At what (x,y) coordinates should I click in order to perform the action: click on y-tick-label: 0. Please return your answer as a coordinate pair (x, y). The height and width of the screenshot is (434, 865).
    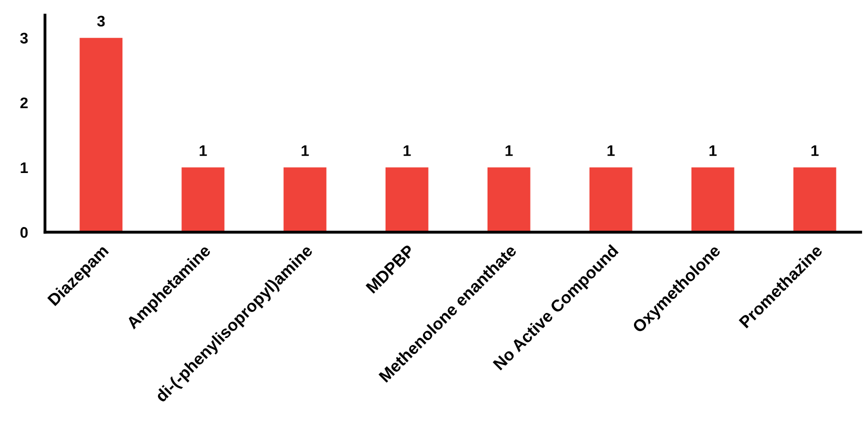
    Looking at the image, I should click on (24, 232).